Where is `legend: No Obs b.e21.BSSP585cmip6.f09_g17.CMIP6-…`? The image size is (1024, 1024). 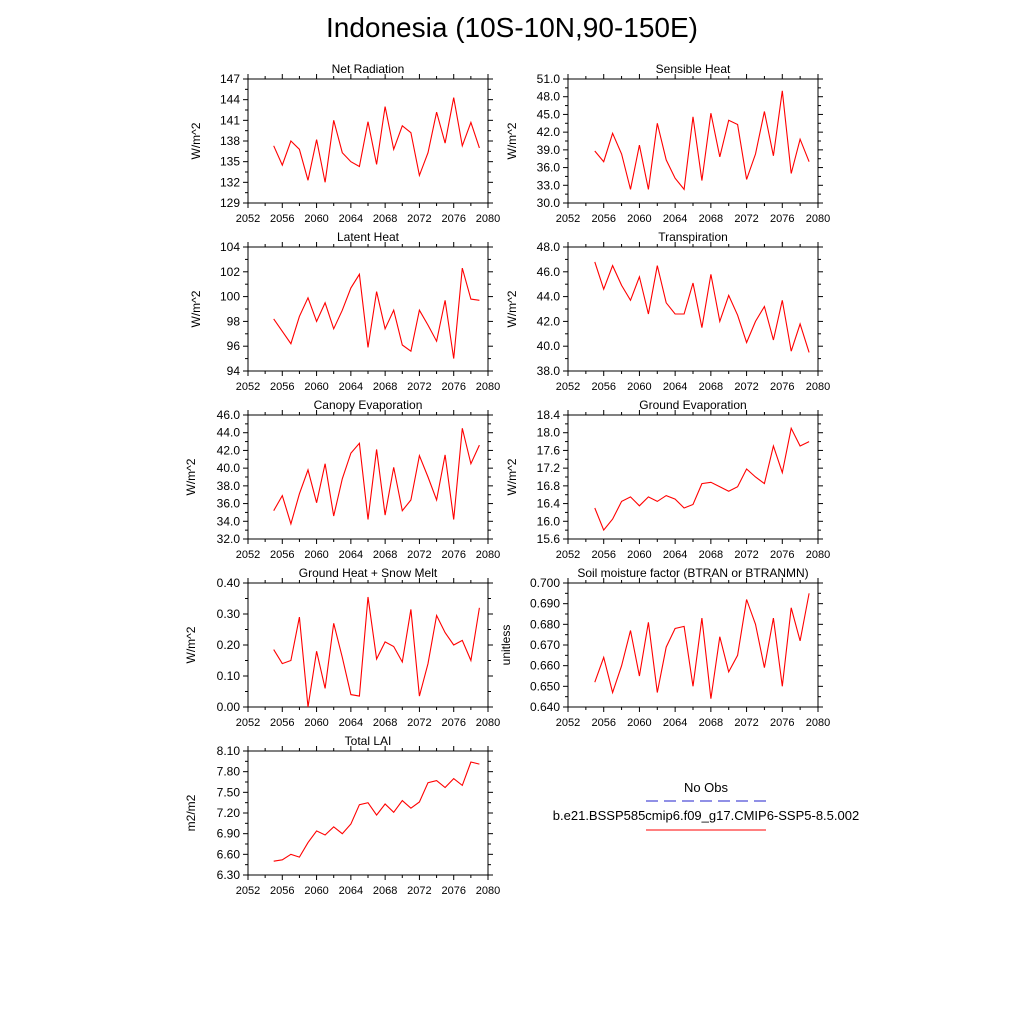 legend: No Obs b.e21.BSSP585cmip6.f09_g17.CMIP6-… is located at coordinates (706, 805).